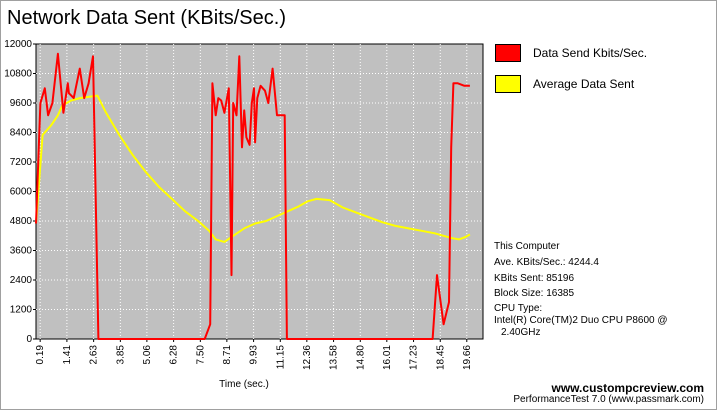 This screenshot has width=717, height=411. Describe the element at coordinates (581, 320) in the screenshot. I see `info-cpu-line1: Intel(R) Core(TM)2 Duo CPU P8600 @` at that location.